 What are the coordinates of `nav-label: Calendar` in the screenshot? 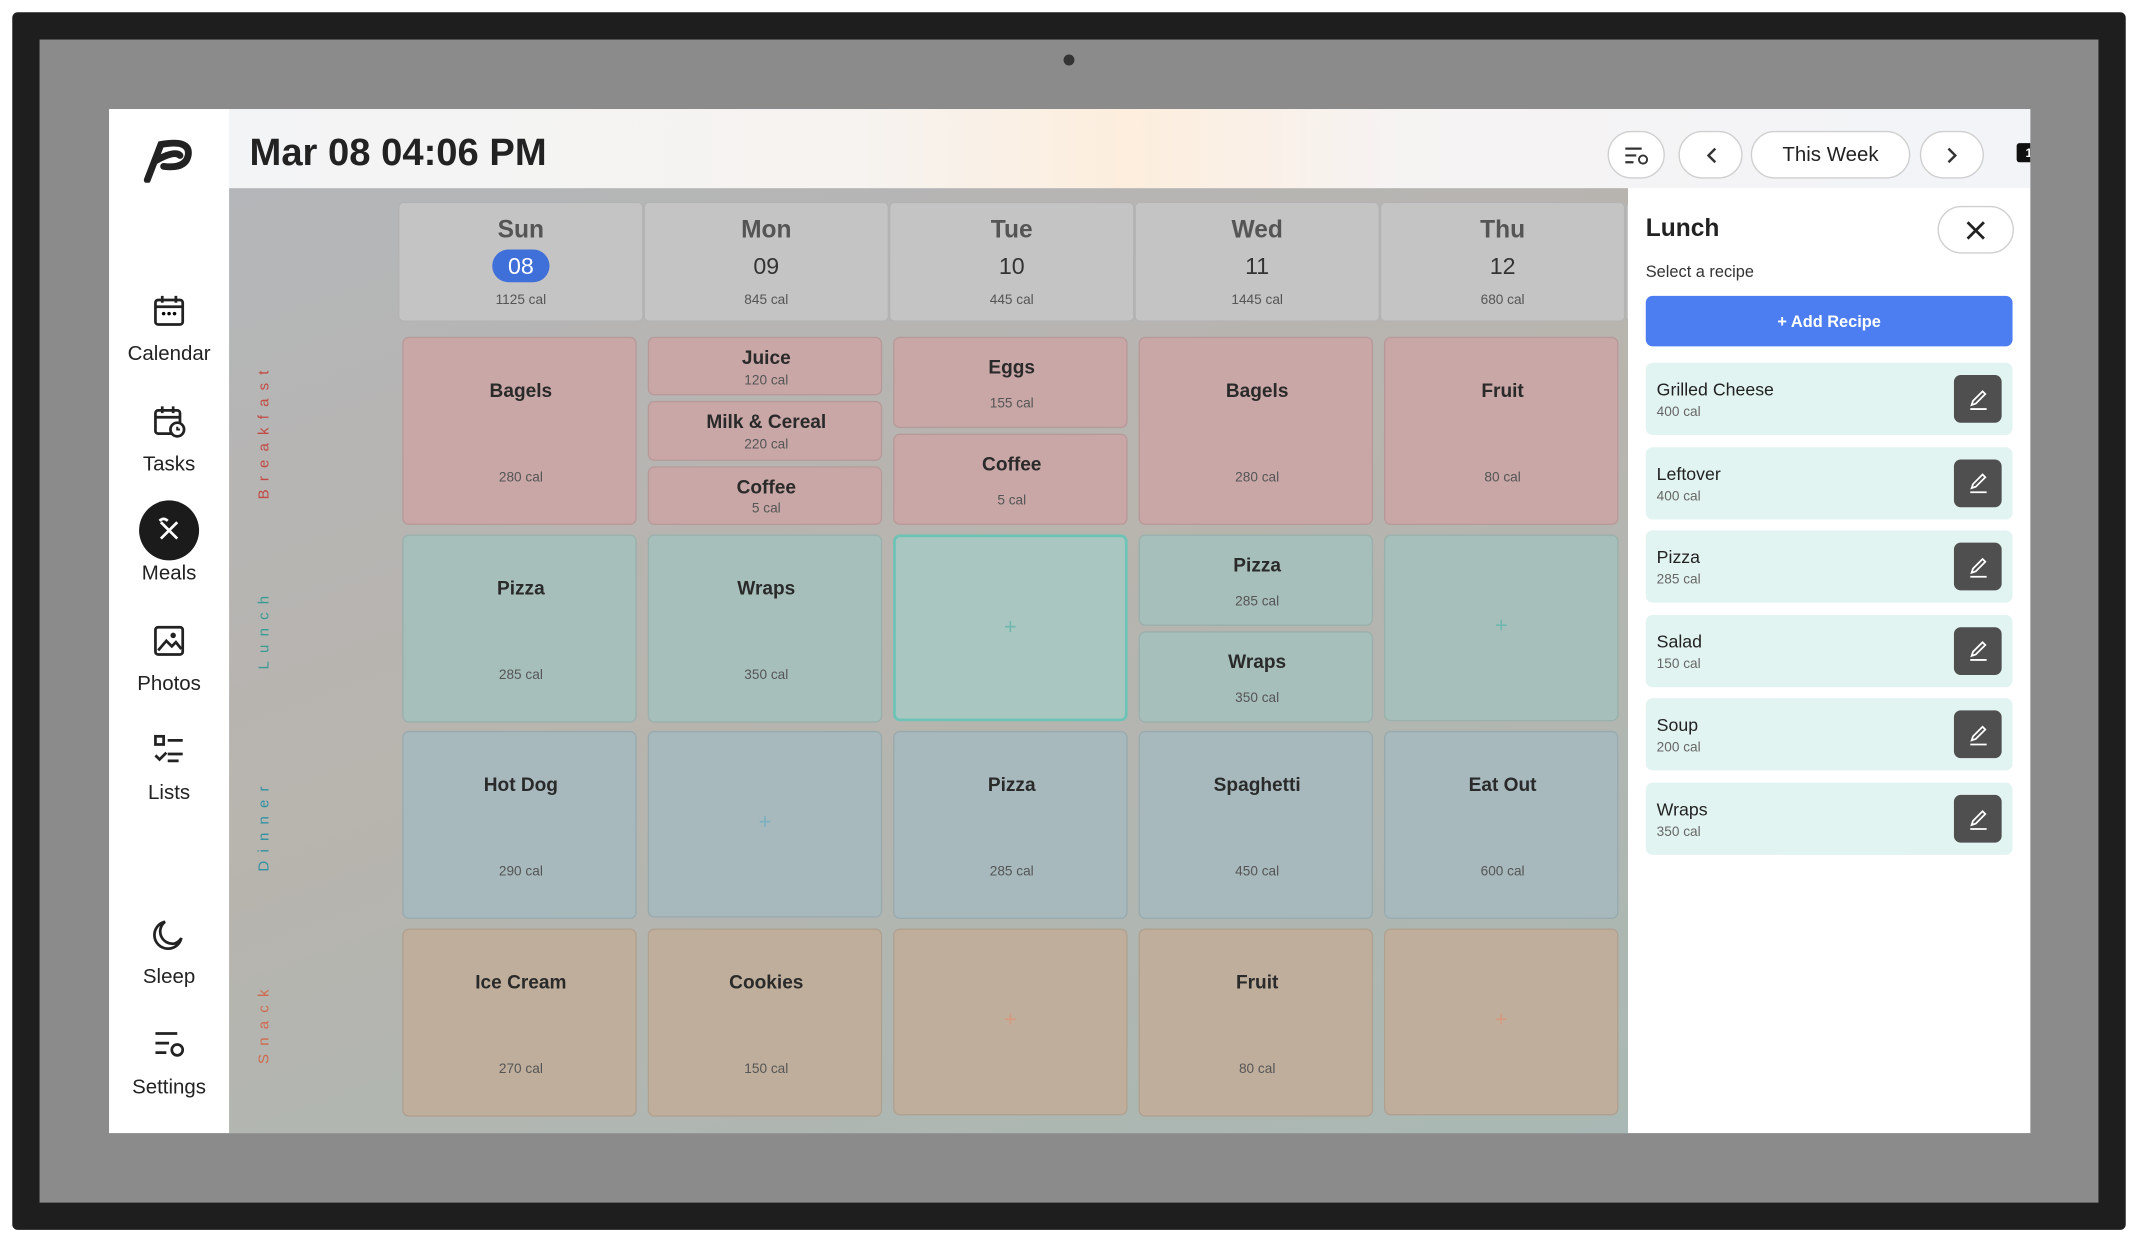 It's located at (169, 354).